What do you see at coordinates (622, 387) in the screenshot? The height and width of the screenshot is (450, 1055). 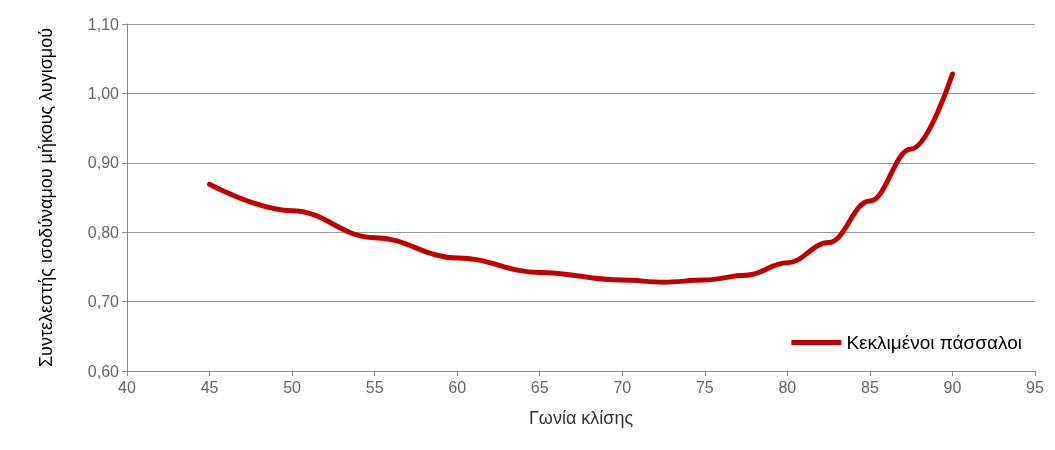 I see `x-tick-label: 70` at bounding box center [622, 387].